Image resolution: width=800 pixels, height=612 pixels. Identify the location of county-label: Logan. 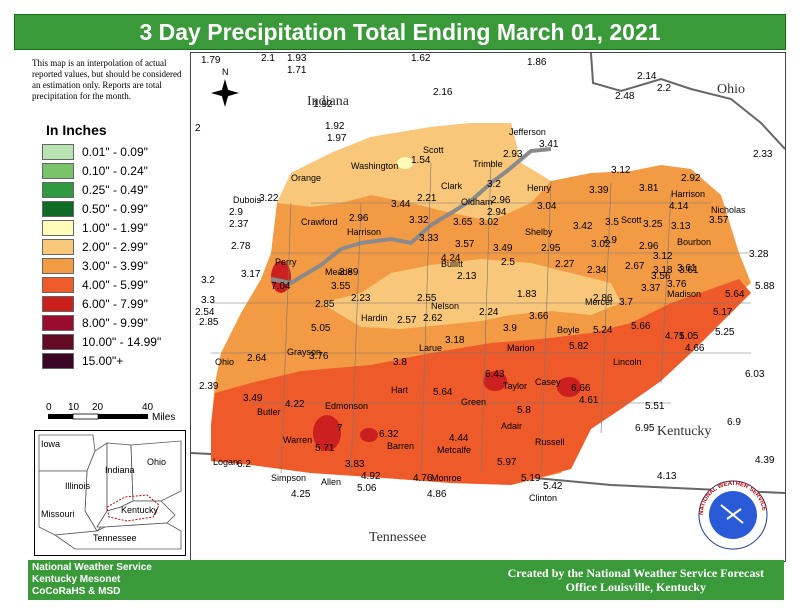
(225, 462).